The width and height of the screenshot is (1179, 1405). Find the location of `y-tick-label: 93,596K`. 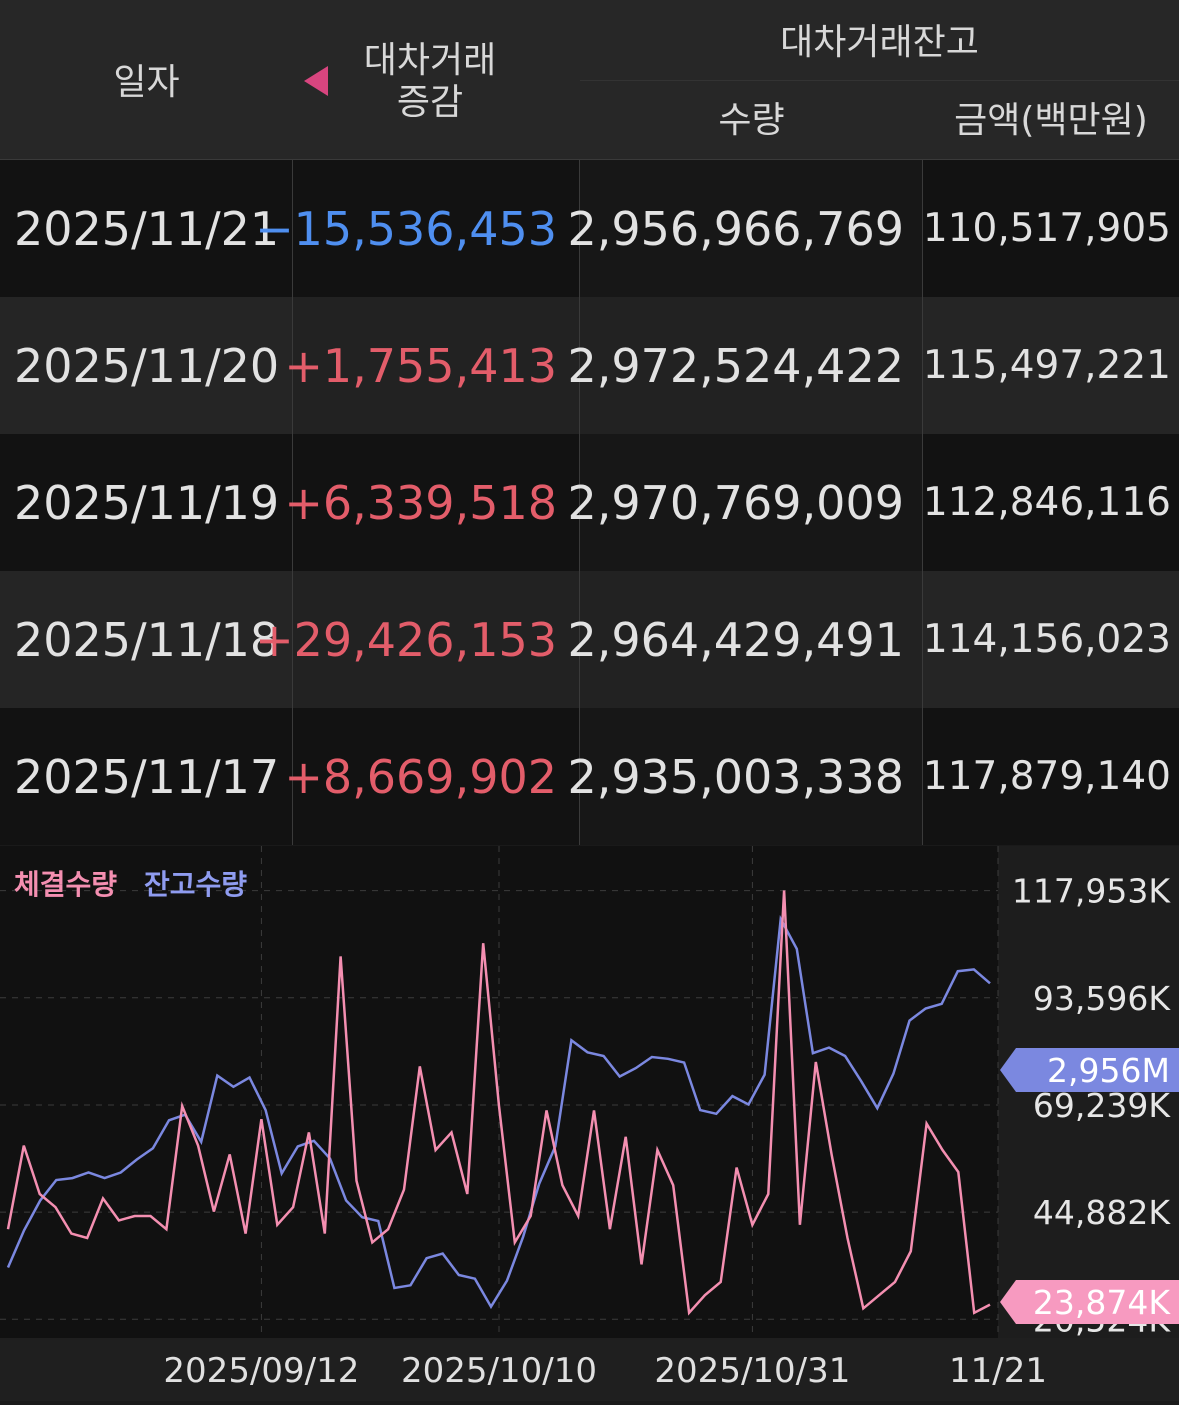

y-tick-label: 93,596K is located at coordinates (1102, 998).